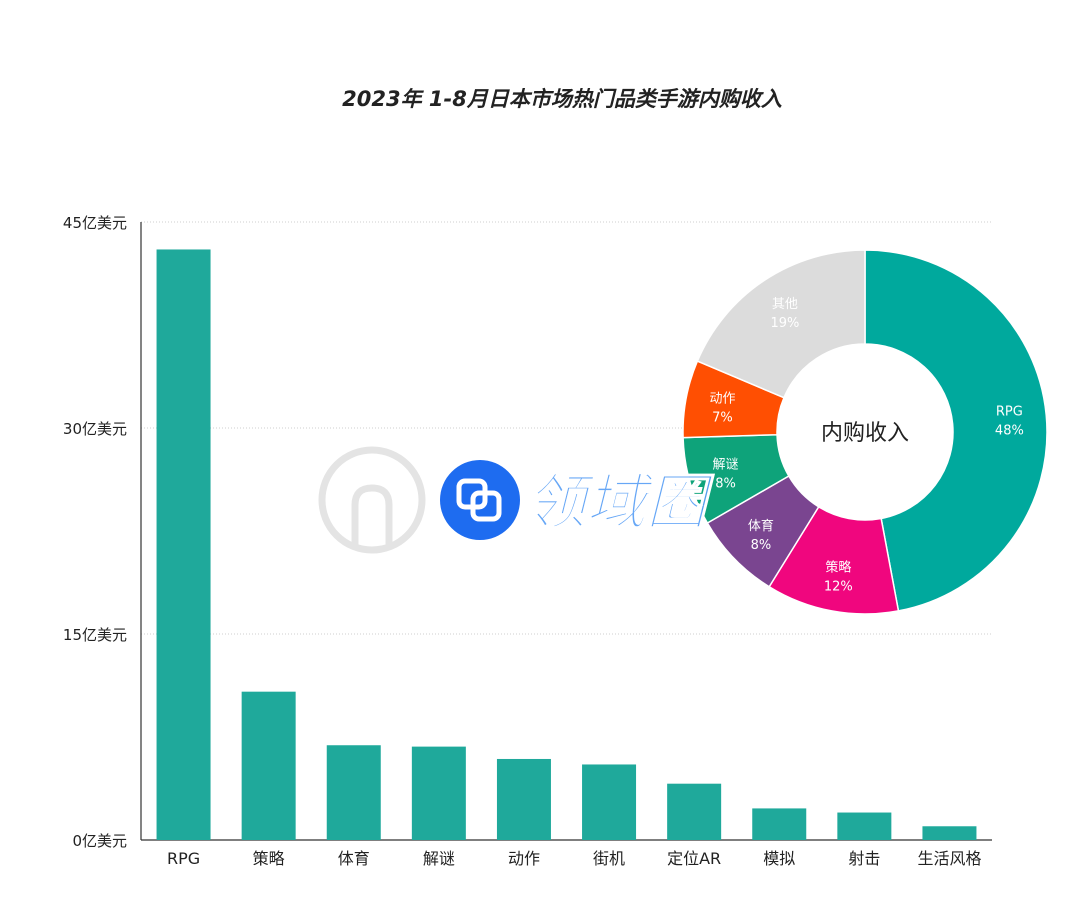  Describe the element at coordinates (1009, 431) in the screenshot. I see `slice-value-label: 48%` at that location.